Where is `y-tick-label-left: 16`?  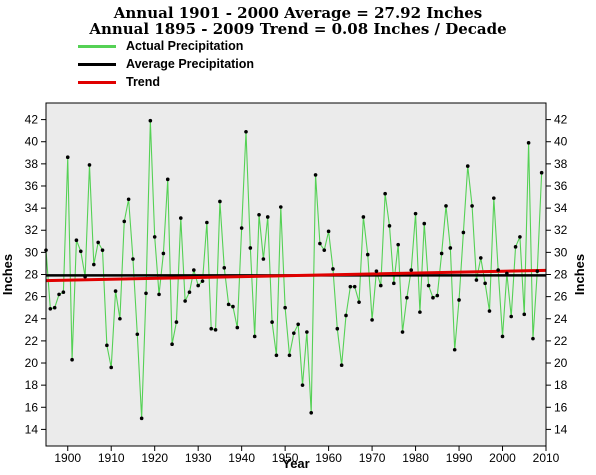
y-tick-label-left: 16 is located at coordinates (32, 407).